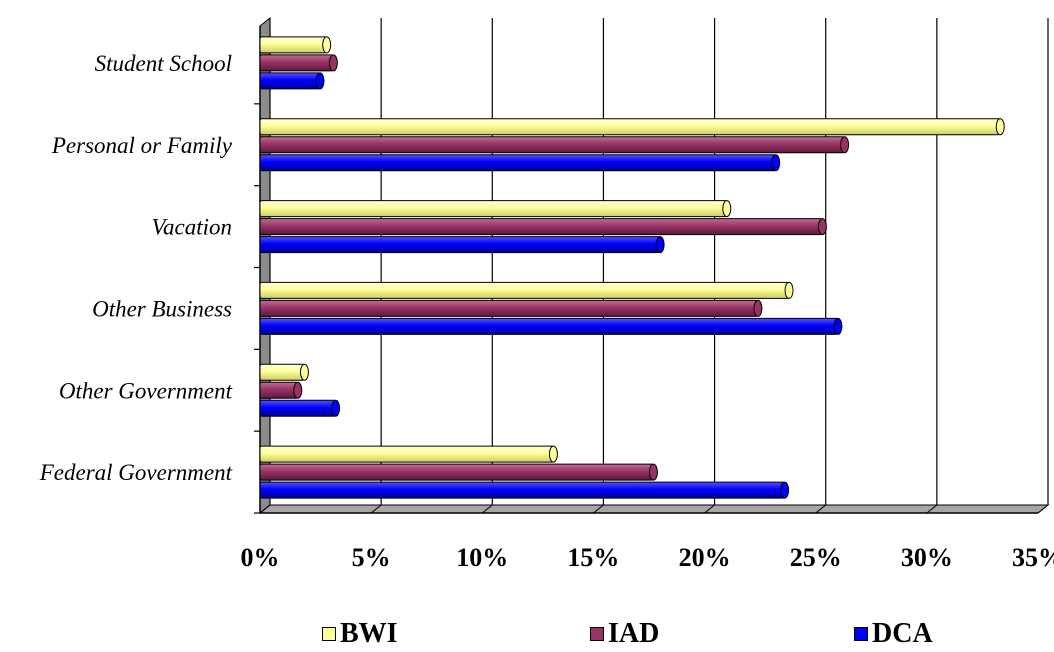 The width and height of the screenshot is (1054, 652). I want to click on legend-swatch-dca, so click(861, 634).